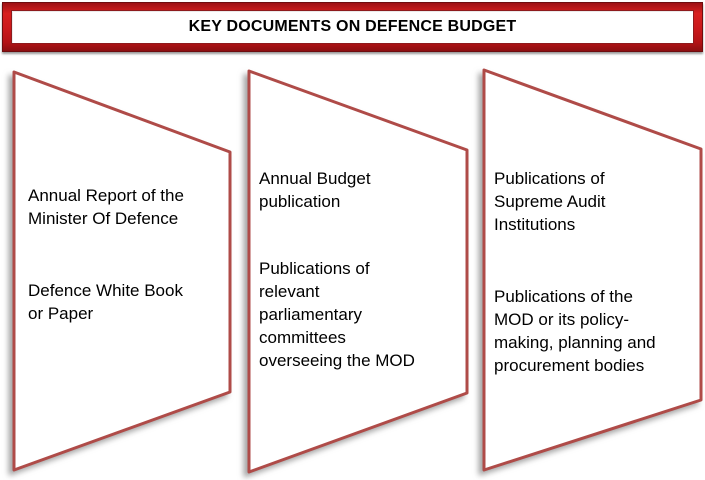 This screenshot has height=480, width=705. What do you see at coordinates (106, 207) in the screenshot?
I see `banner-1-paragraph-1: Annual Report of the Minister Of Defence` at bounding box center [106, 207].